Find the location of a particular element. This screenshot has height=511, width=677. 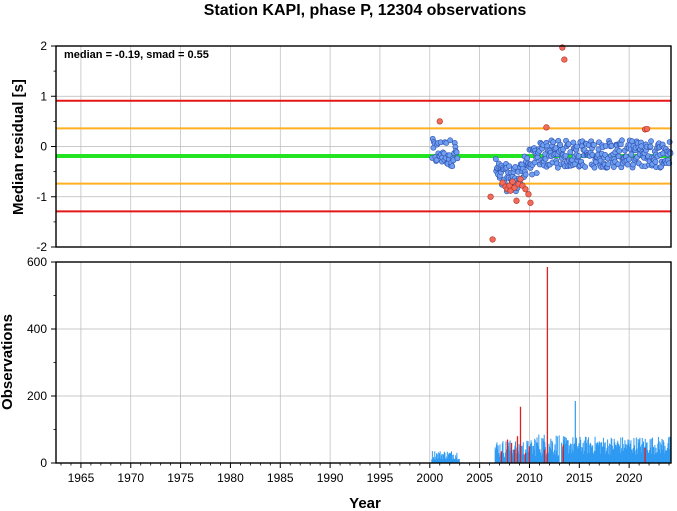

y-tick-label: 600 is located at coordinates (37, 262).